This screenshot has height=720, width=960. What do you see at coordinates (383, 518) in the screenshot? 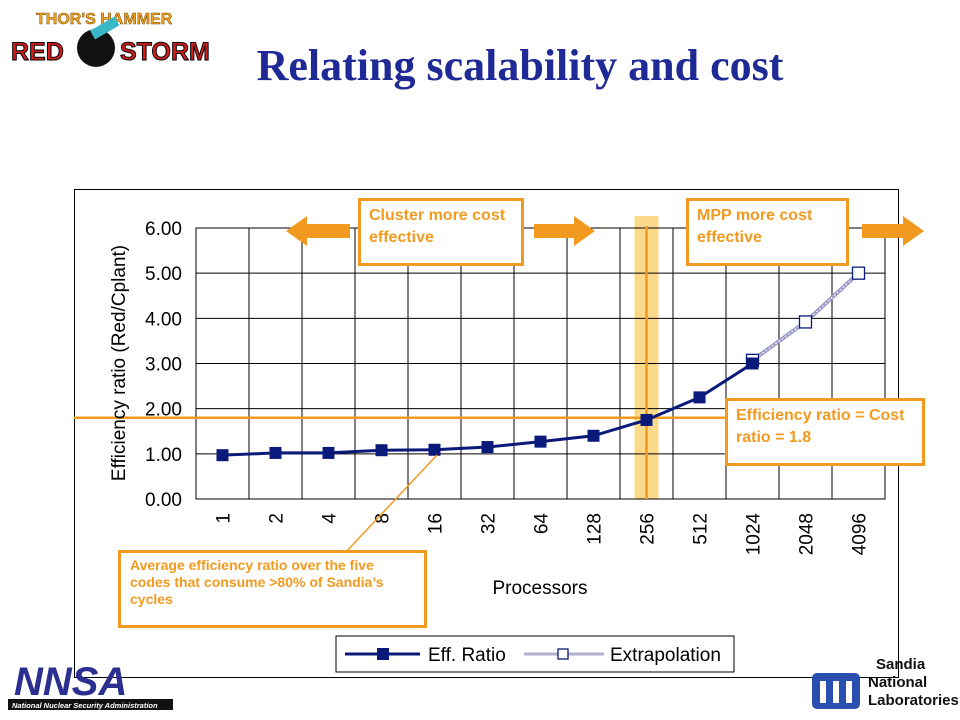
I see `x-tick-label: 8` at bounding box center [383, 518].